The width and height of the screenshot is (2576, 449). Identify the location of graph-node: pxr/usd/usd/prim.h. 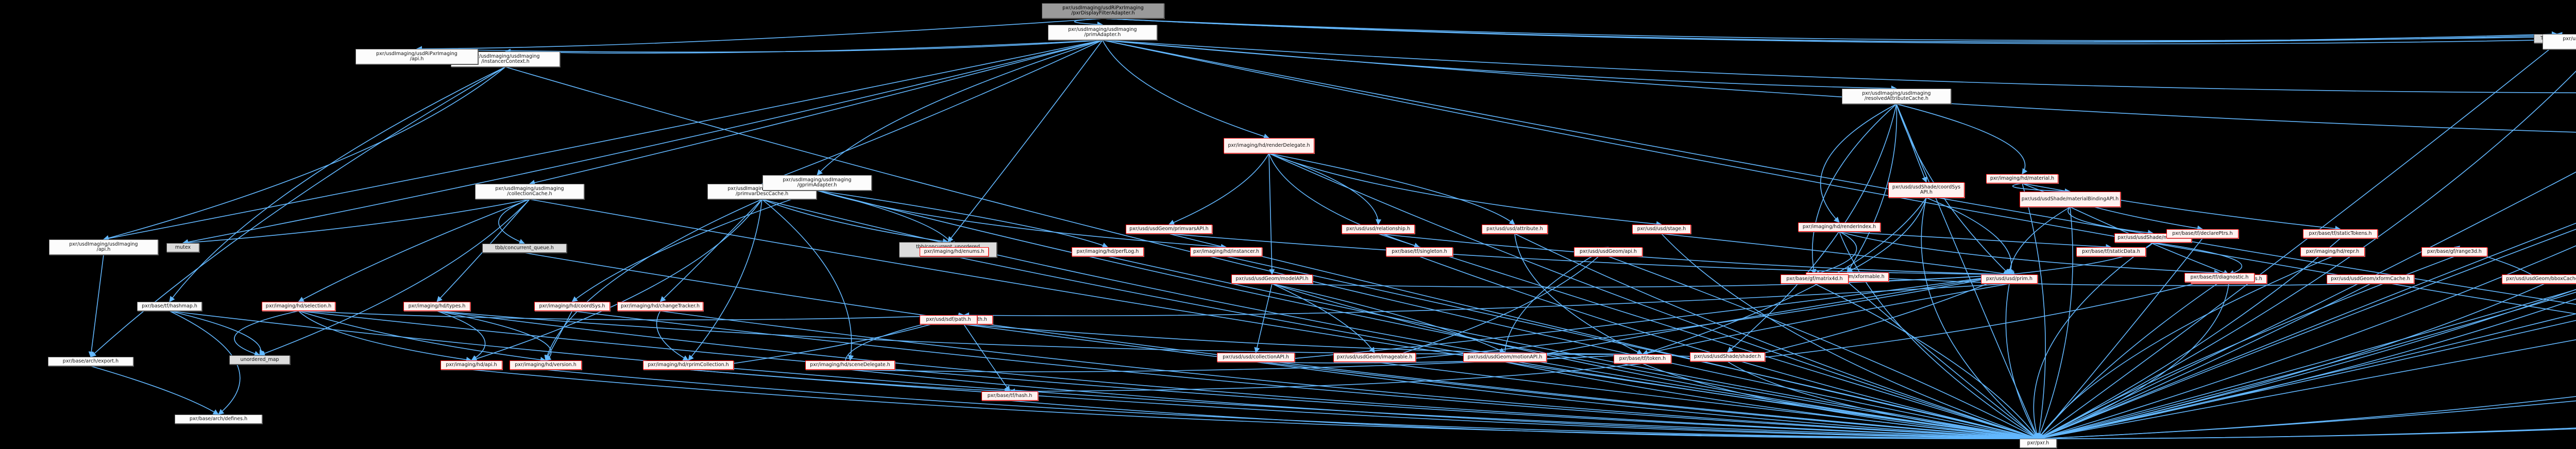
(2010, 279).